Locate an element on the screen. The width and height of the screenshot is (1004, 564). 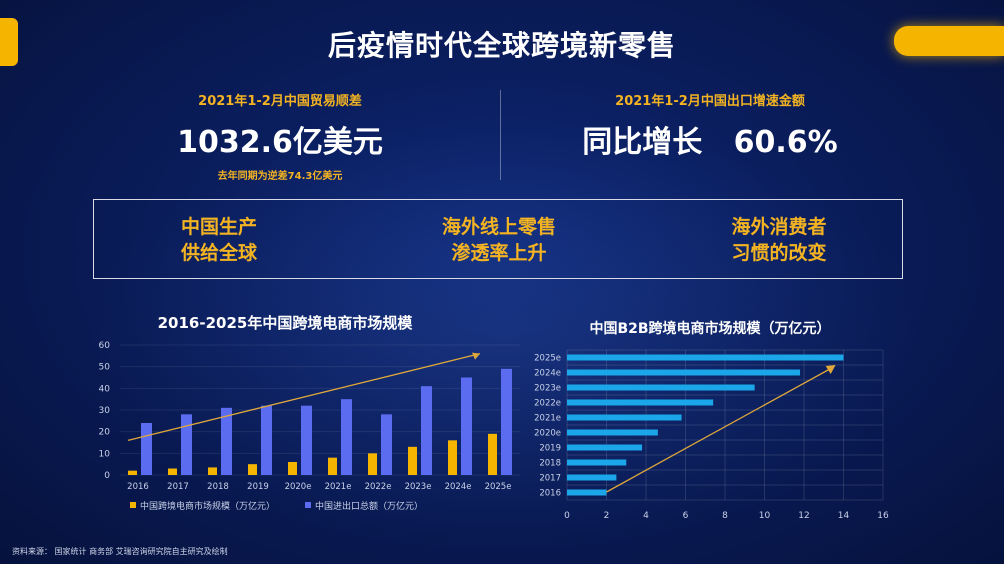
corner-accent-right is located at coordinates (949, 41).